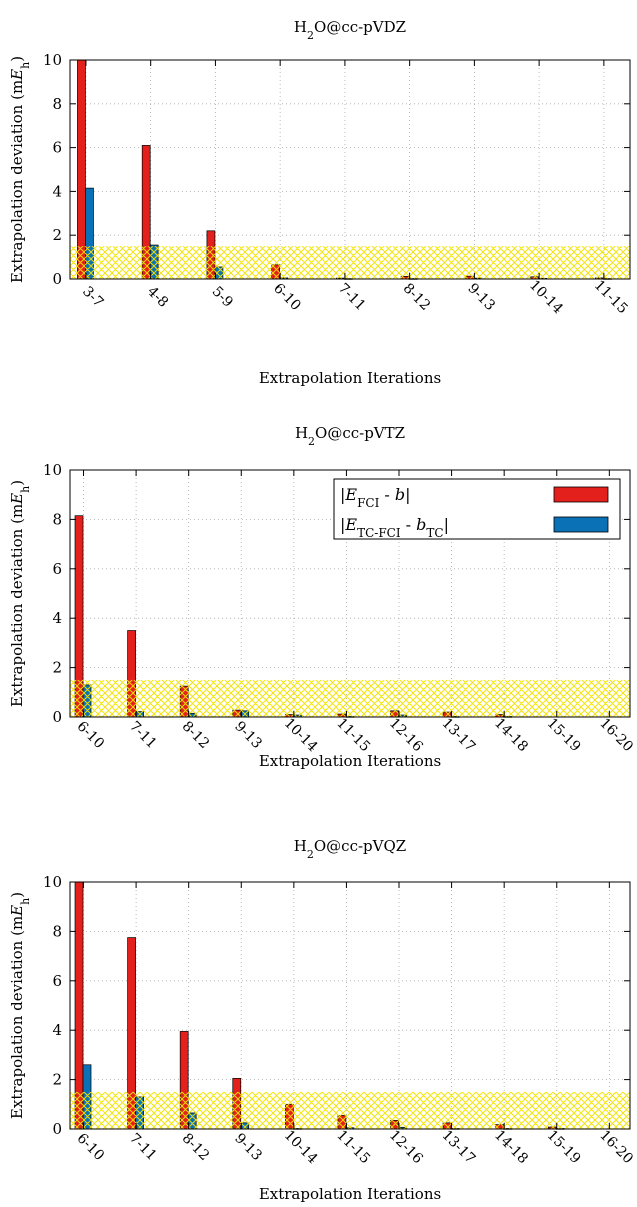 This screenshot has width=637, height=1207. I want to click on legend-label-energy-subscript: FCI, so click(368, 503).